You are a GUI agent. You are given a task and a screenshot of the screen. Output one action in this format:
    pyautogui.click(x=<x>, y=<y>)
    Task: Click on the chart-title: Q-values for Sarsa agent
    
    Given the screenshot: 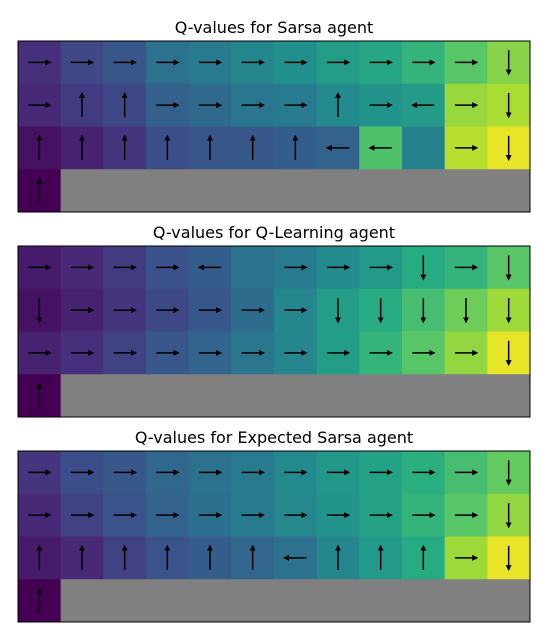 What is the action you would take?
    pyautogui.click(x=274, y=27)
    